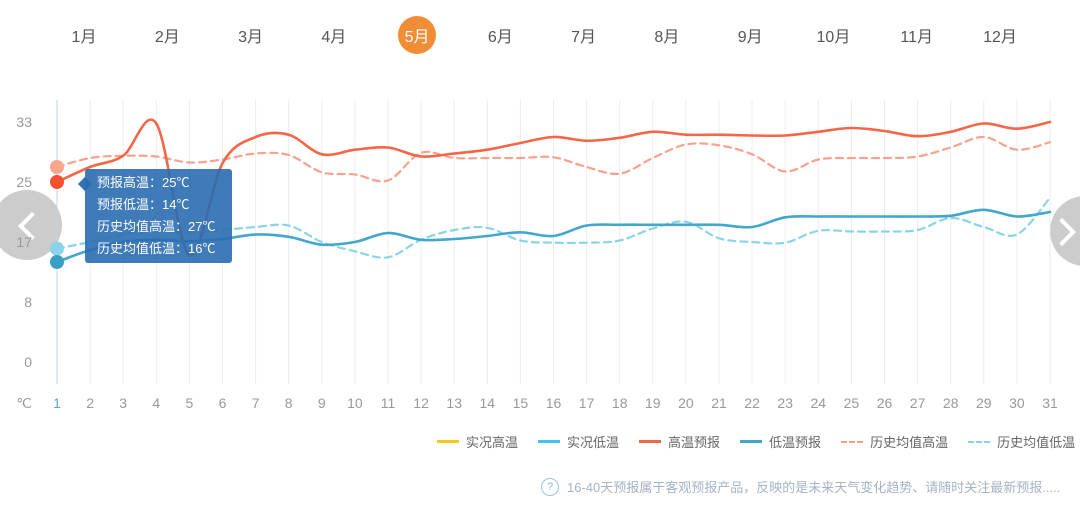  I want to click on month-tab-1: 1月, so click(84, 37).